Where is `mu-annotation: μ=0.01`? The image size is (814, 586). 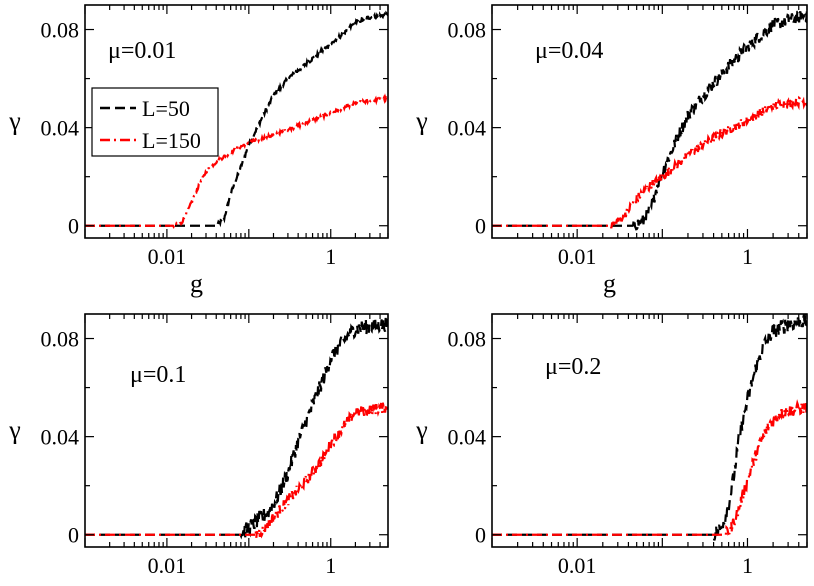 mu-annotation: μ=0.01 is located at coordinates (142, 51).